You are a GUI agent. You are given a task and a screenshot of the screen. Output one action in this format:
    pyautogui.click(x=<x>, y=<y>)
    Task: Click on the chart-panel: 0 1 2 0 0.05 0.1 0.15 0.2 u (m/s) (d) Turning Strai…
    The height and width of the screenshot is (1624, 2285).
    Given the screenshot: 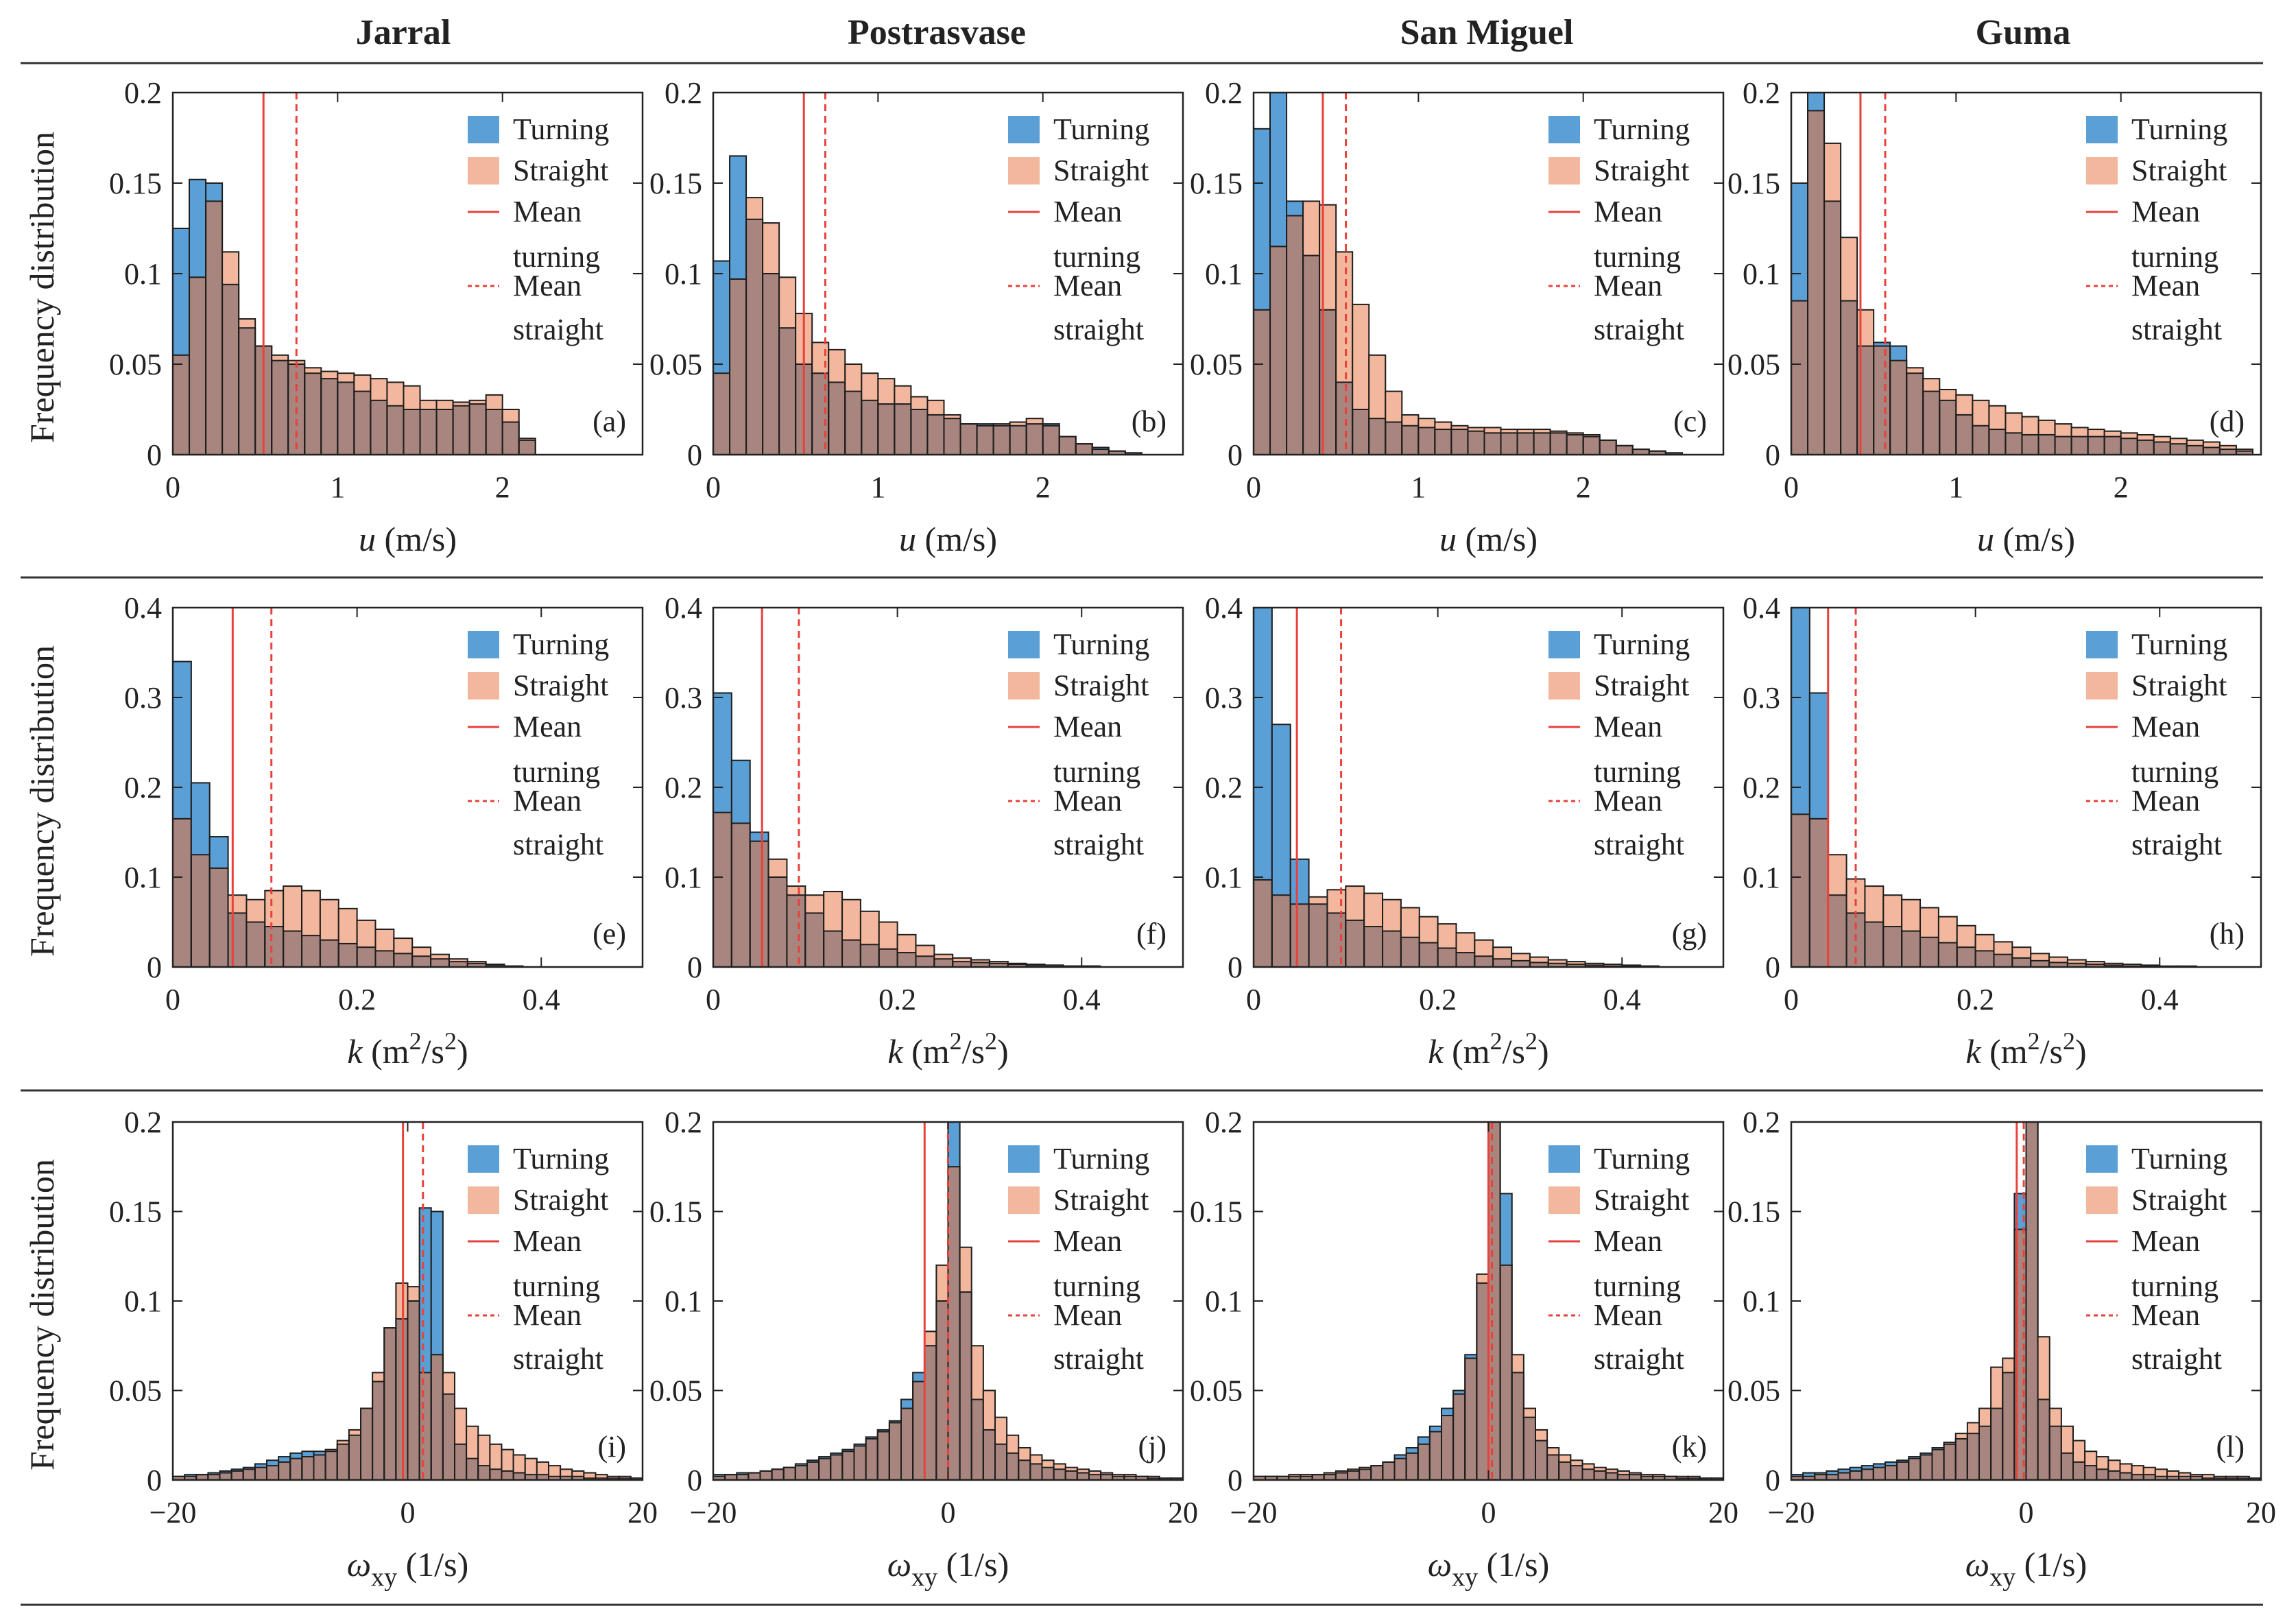 What is the action you would take?
    pyautogui.click(x=1994, y=317)
    